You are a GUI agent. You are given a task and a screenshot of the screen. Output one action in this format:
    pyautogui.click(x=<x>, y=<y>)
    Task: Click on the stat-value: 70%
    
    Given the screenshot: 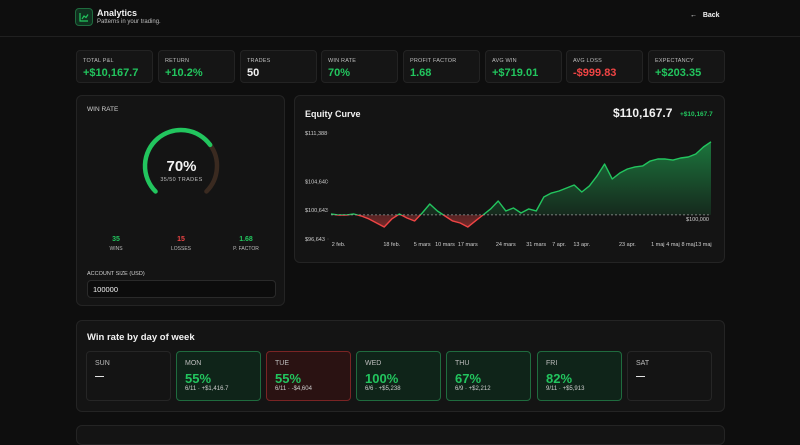 What is the action you would take?
    pyautogui.click(x=339, y=73)
    